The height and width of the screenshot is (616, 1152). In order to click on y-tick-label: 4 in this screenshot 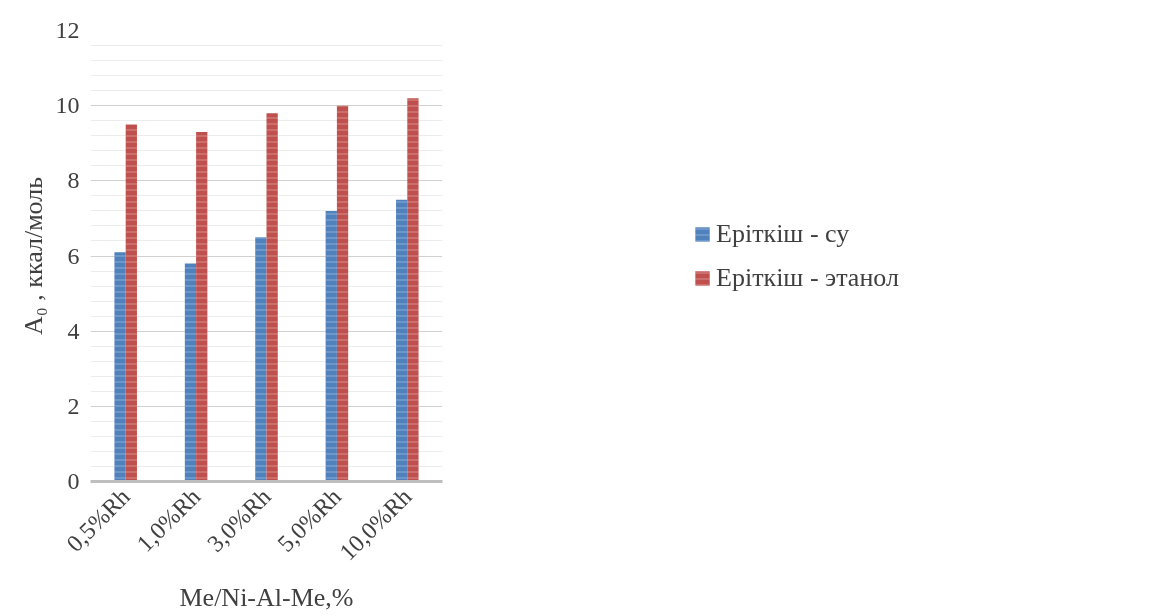, I will do `click(73, 330)`.